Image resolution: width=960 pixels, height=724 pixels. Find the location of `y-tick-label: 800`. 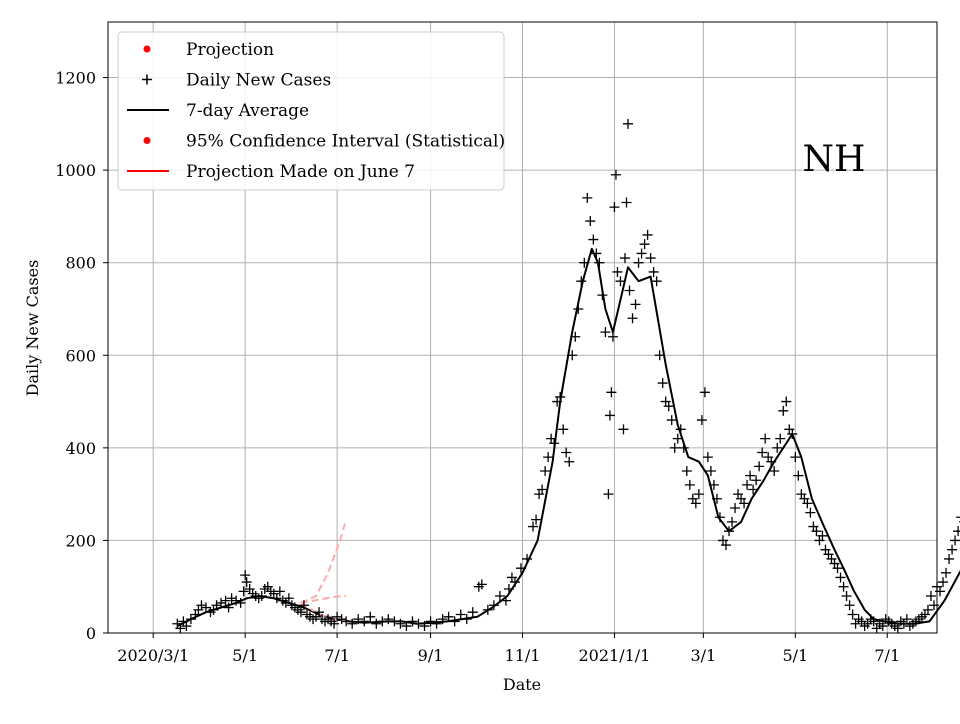

y-tick-label: 800 is located at coordinates (80, 263).